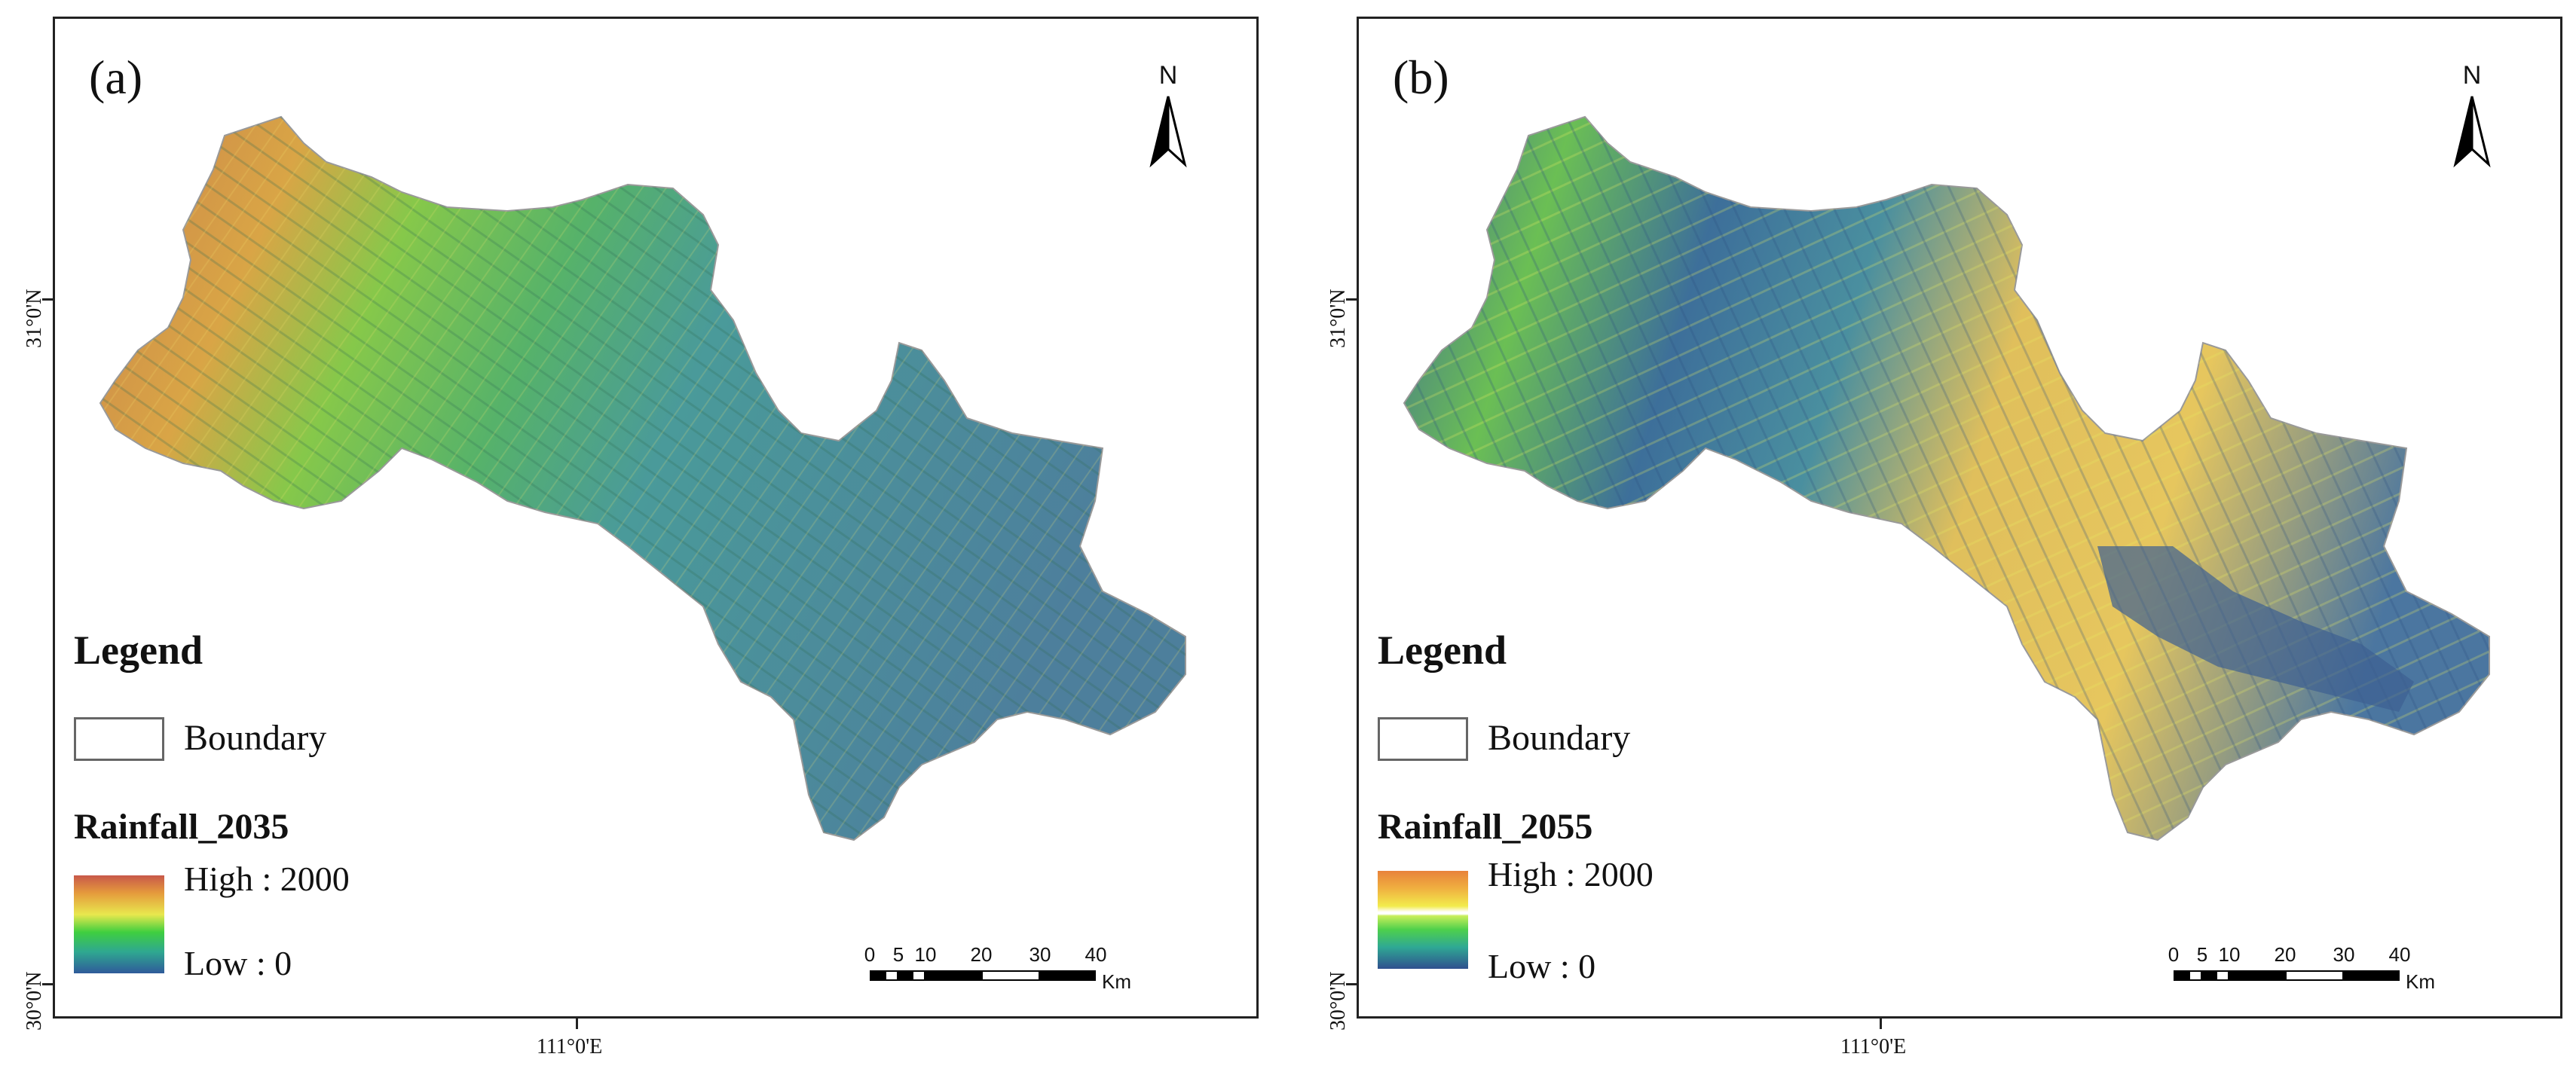  I want to click on panel-label: (b), so click(1421, 77).